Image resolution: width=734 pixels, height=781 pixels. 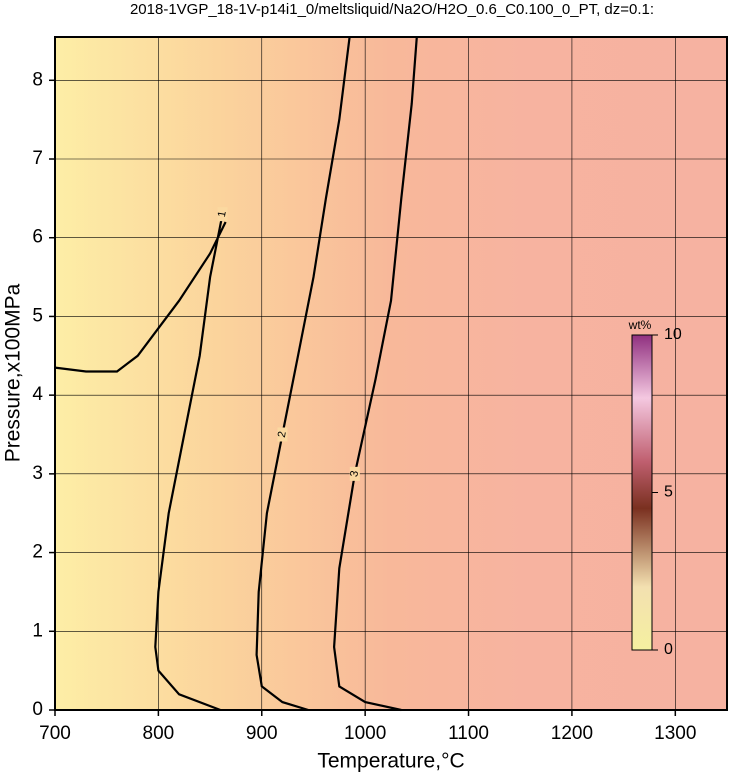 What do you see at coordinates (37, 552) in the screenshot?
I see `y-tick-label: 2` at bounding box center [37, 552].